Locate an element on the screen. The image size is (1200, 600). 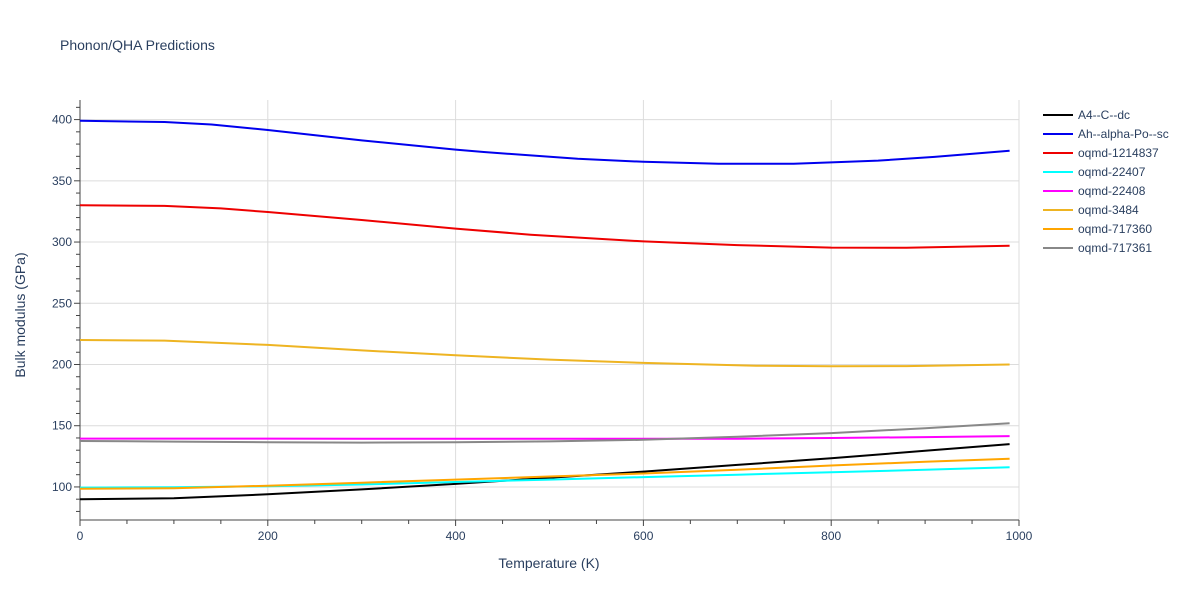
y-tick-label: 100 is located at coordinates (62, 487).